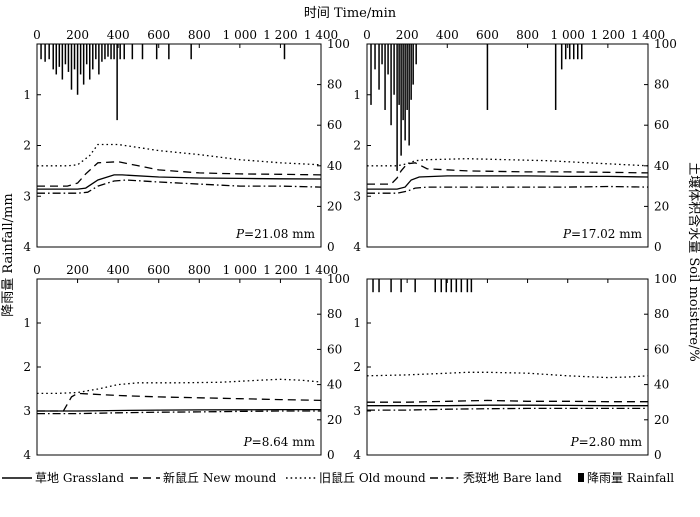 Image resolution: width=700 pixels, height=517 pixels. Describe the element at coordinates (630, 478) in the screenshot. I see `legend-label: 降雨量 Rainfall` at that location.